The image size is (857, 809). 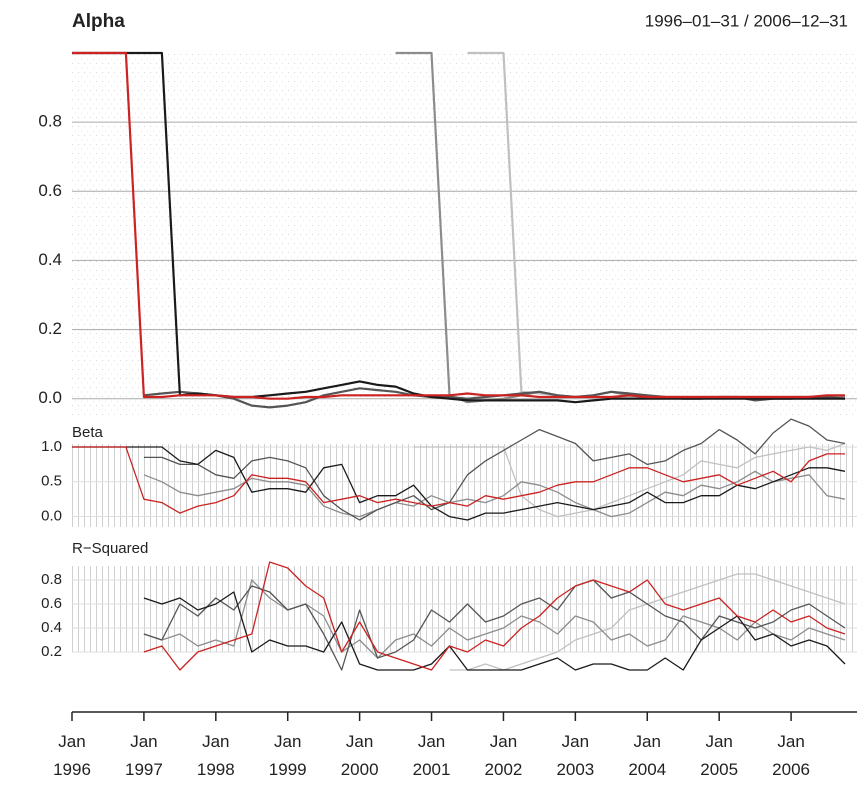 What do you see at coordinates (432, 755) in the screenshot?
I see `x-tick-label: Jan 2001` at bounding box center [432, 755].